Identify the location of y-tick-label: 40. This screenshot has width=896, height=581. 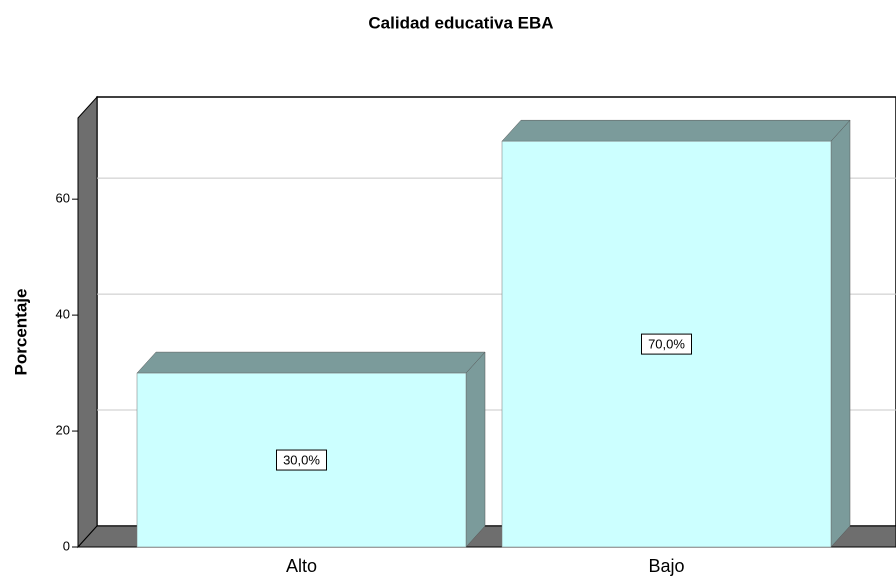
(63, 314).